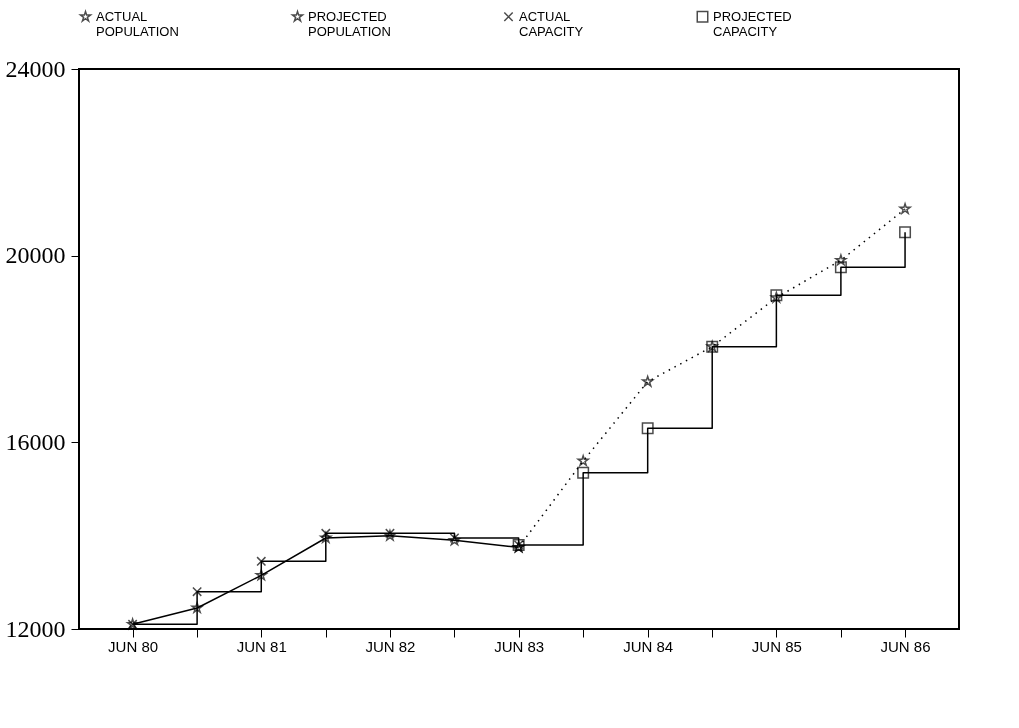 The height and width of the screenshot is (728, 1019). I want to click on legend-label: ACTUAL POPULATION, so click(137, 23).